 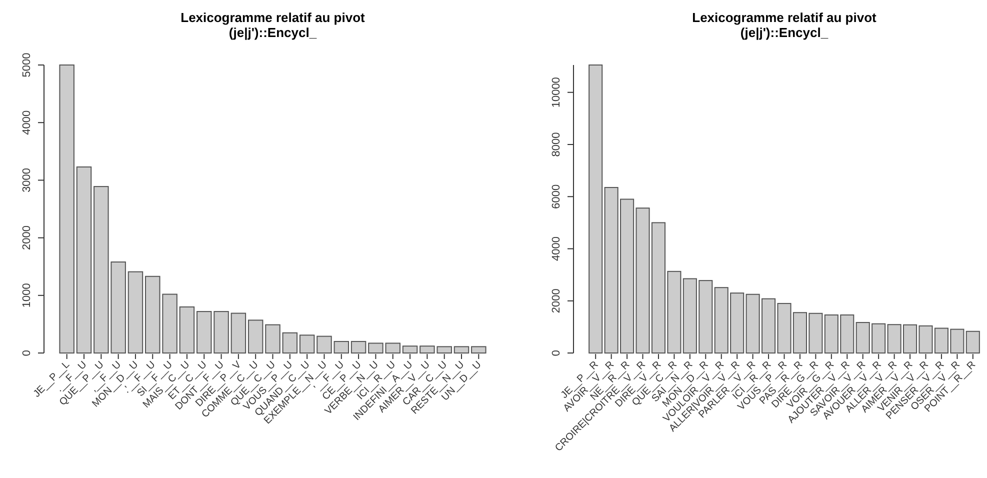 What do you see at coordinates (556, 144) in the screenshot?
I see `y-tick-label: 8000` at bounding box center [556, 144].